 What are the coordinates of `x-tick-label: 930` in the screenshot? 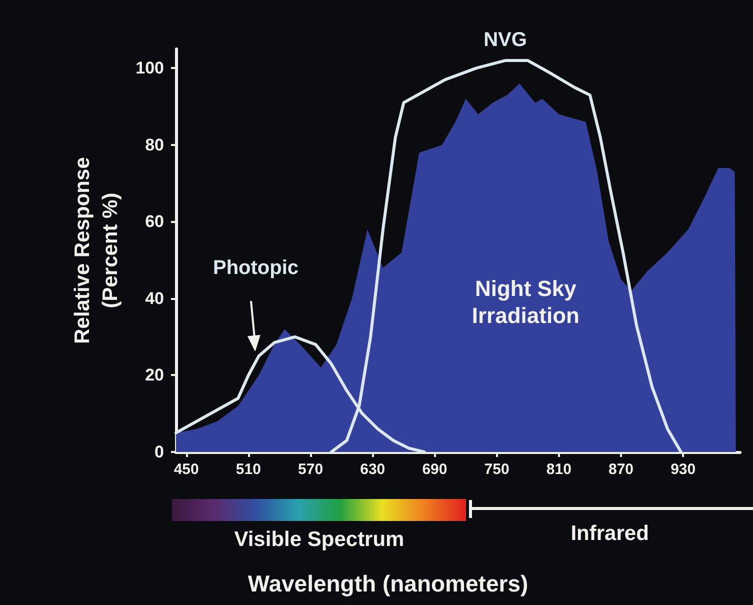 It's located at (683, 469).